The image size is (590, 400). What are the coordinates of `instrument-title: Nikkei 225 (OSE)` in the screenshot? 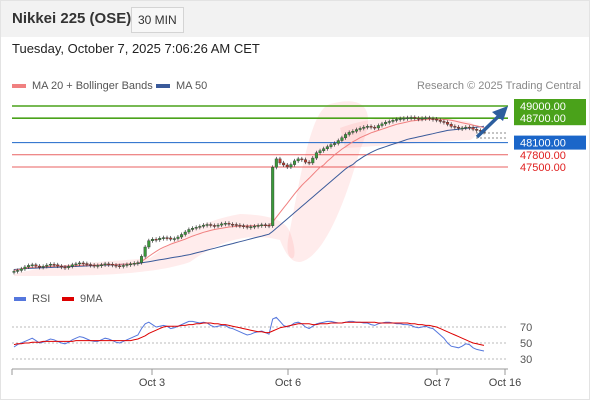 It's located at (72, 18).